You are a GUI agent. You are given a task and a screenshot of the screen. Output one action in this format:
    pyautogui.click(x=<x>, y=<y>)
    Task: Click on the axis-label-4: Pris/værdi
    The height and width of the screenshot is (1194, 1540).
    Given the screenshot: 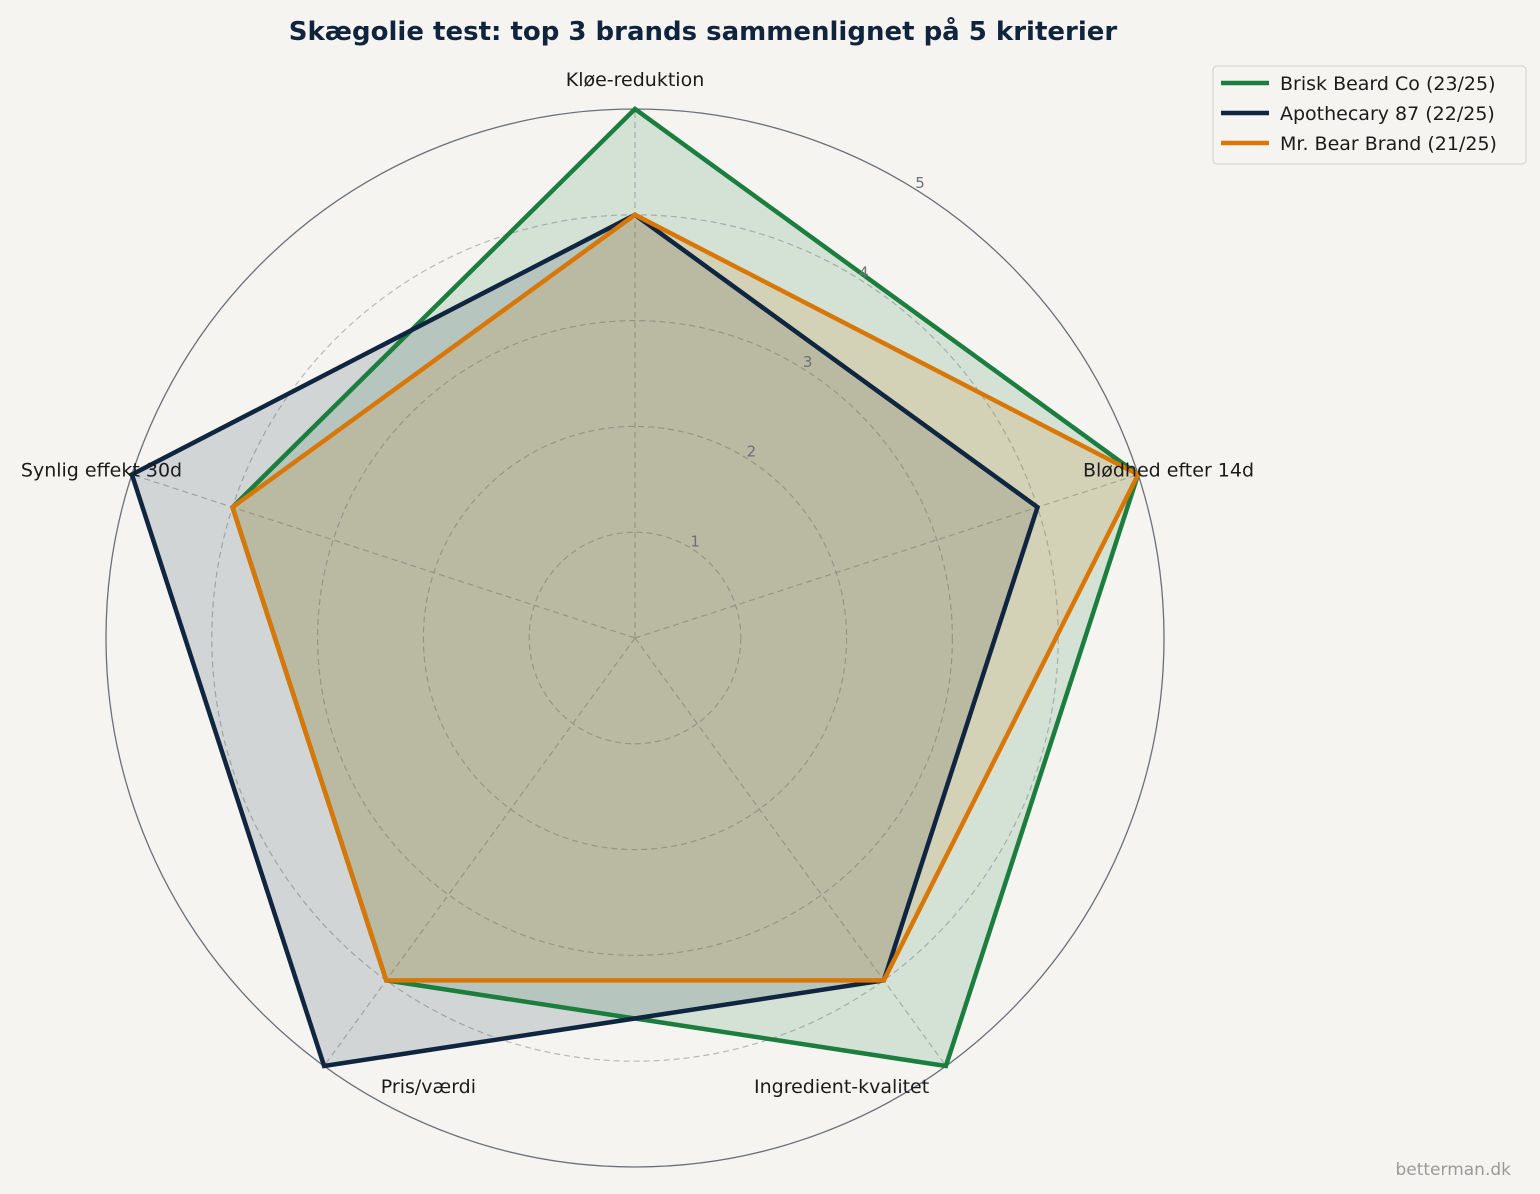 What is the action you would take?
    pyautogui.click(x=428, y=1087)
    